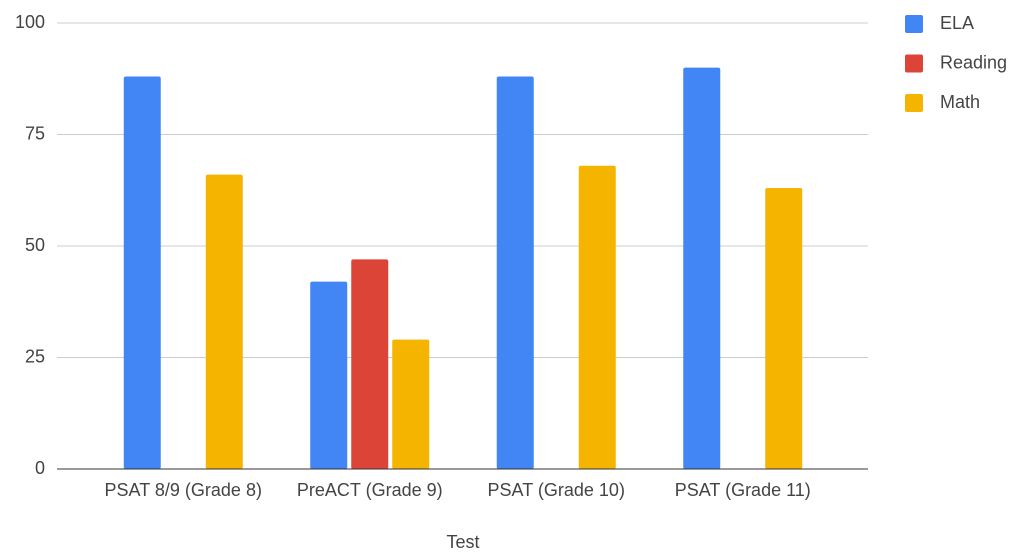  I want to click on x-tick-label: PSAT (Grade 11), so click(743, 490).